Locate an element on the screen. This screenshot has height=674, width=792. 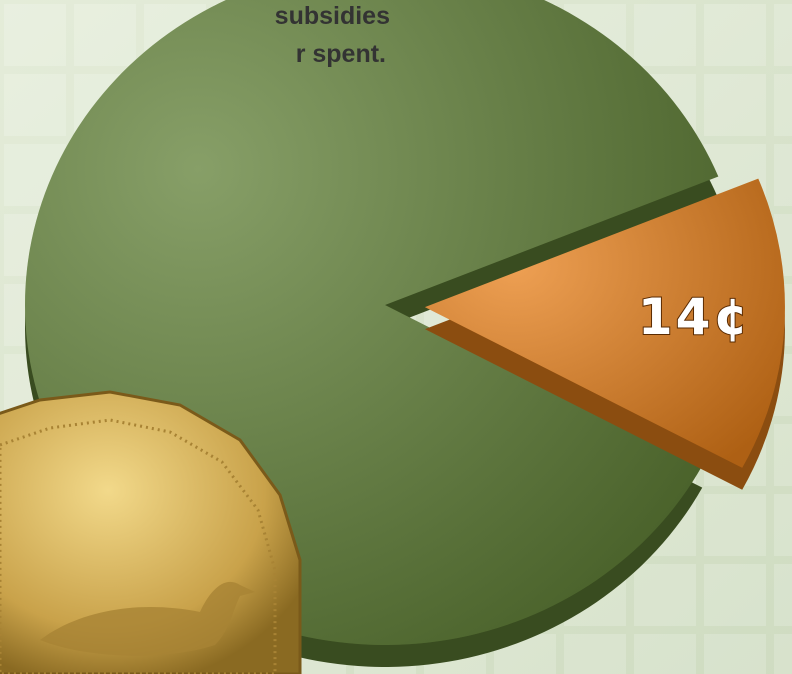
data-label: 14¢ is located at coordinates (694, 317).